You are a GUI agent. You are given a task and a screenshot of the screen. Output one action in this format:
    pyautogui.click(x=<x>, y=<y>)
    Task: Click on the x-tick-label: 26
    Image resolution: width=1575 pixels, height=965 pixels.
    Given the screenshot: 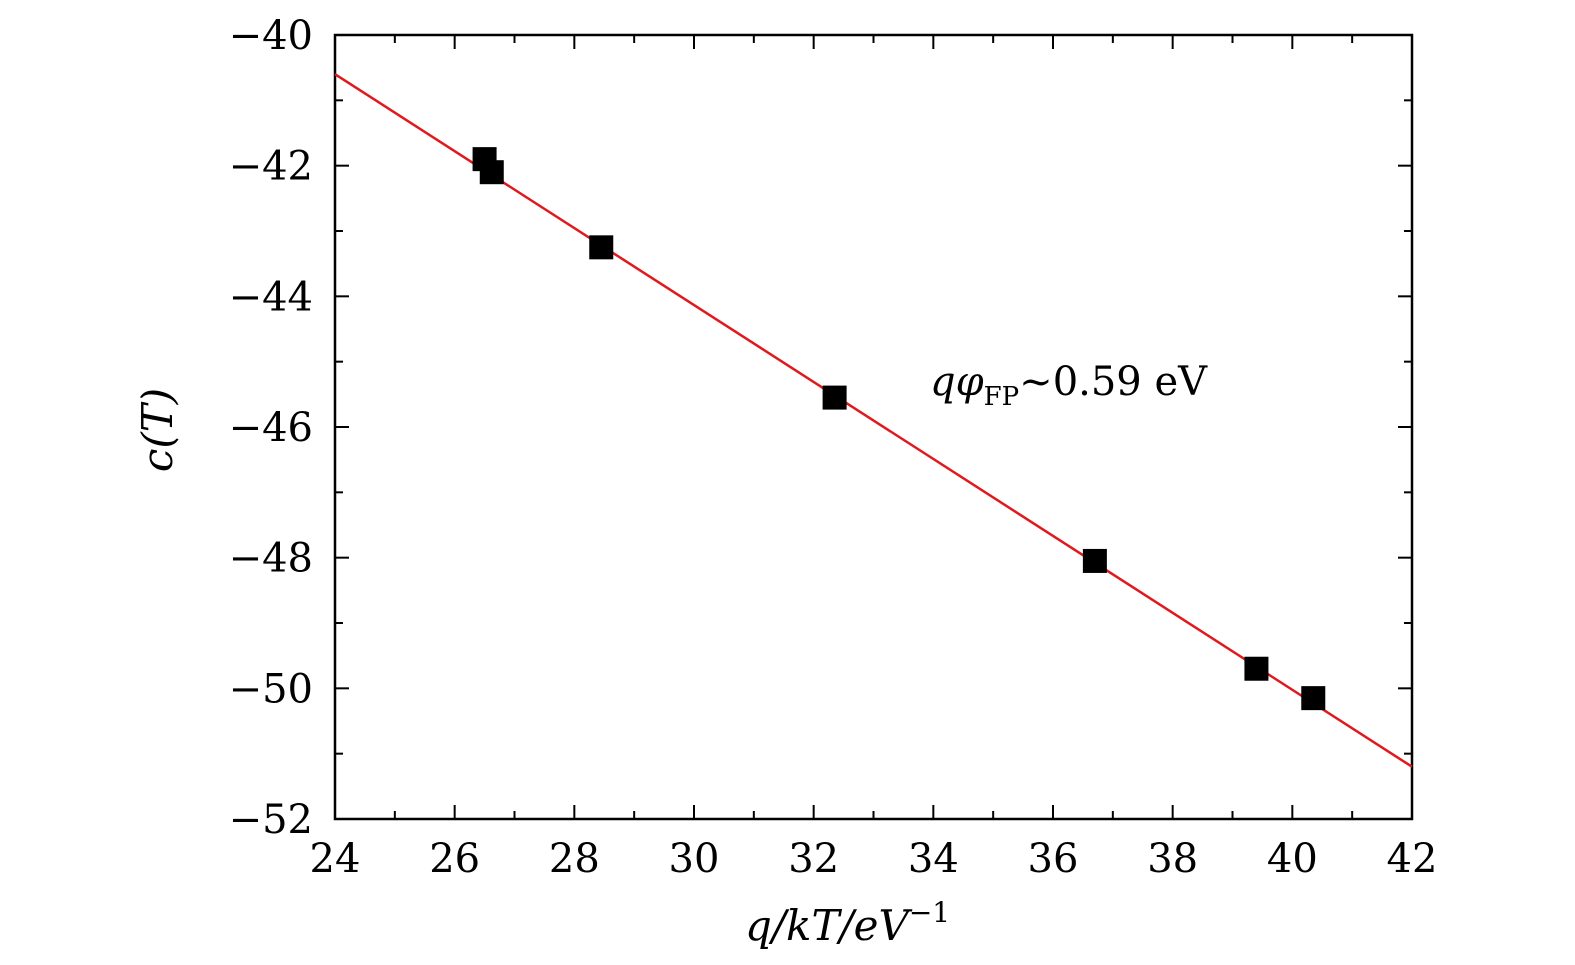 What is the action you would take?
    pyautogui.click(x=454, y=859)
    